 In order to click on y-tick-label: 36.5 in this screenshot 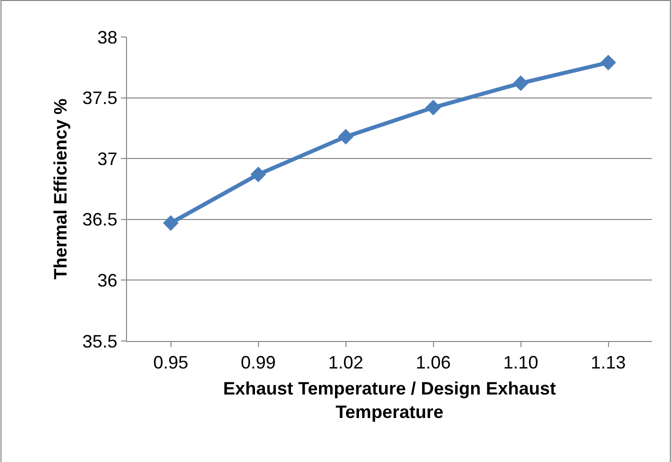, I will do `click(100, 220)`.